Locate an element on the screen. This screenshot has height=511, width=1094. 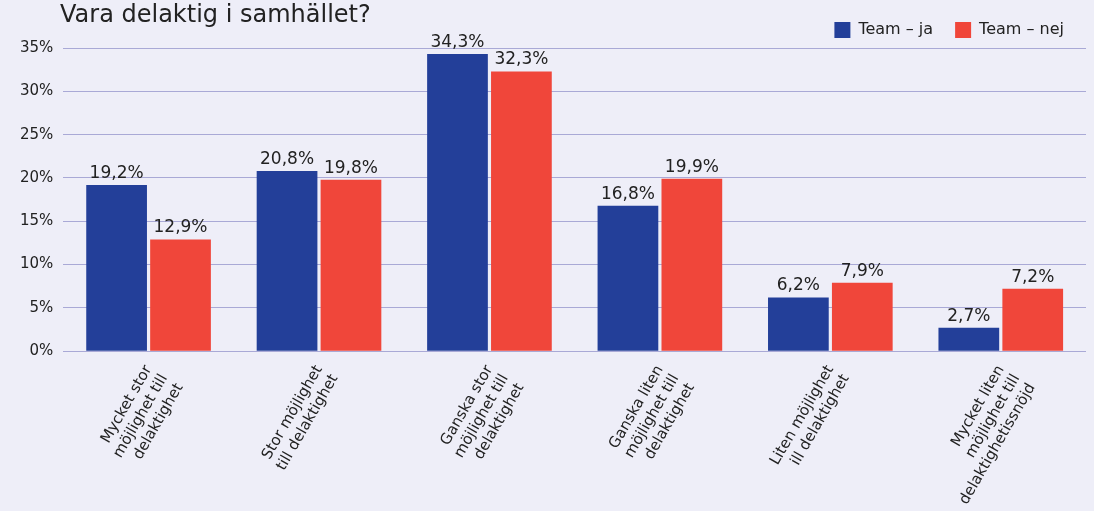
y-tick-label: 10% is located at coordinates (37, 263).